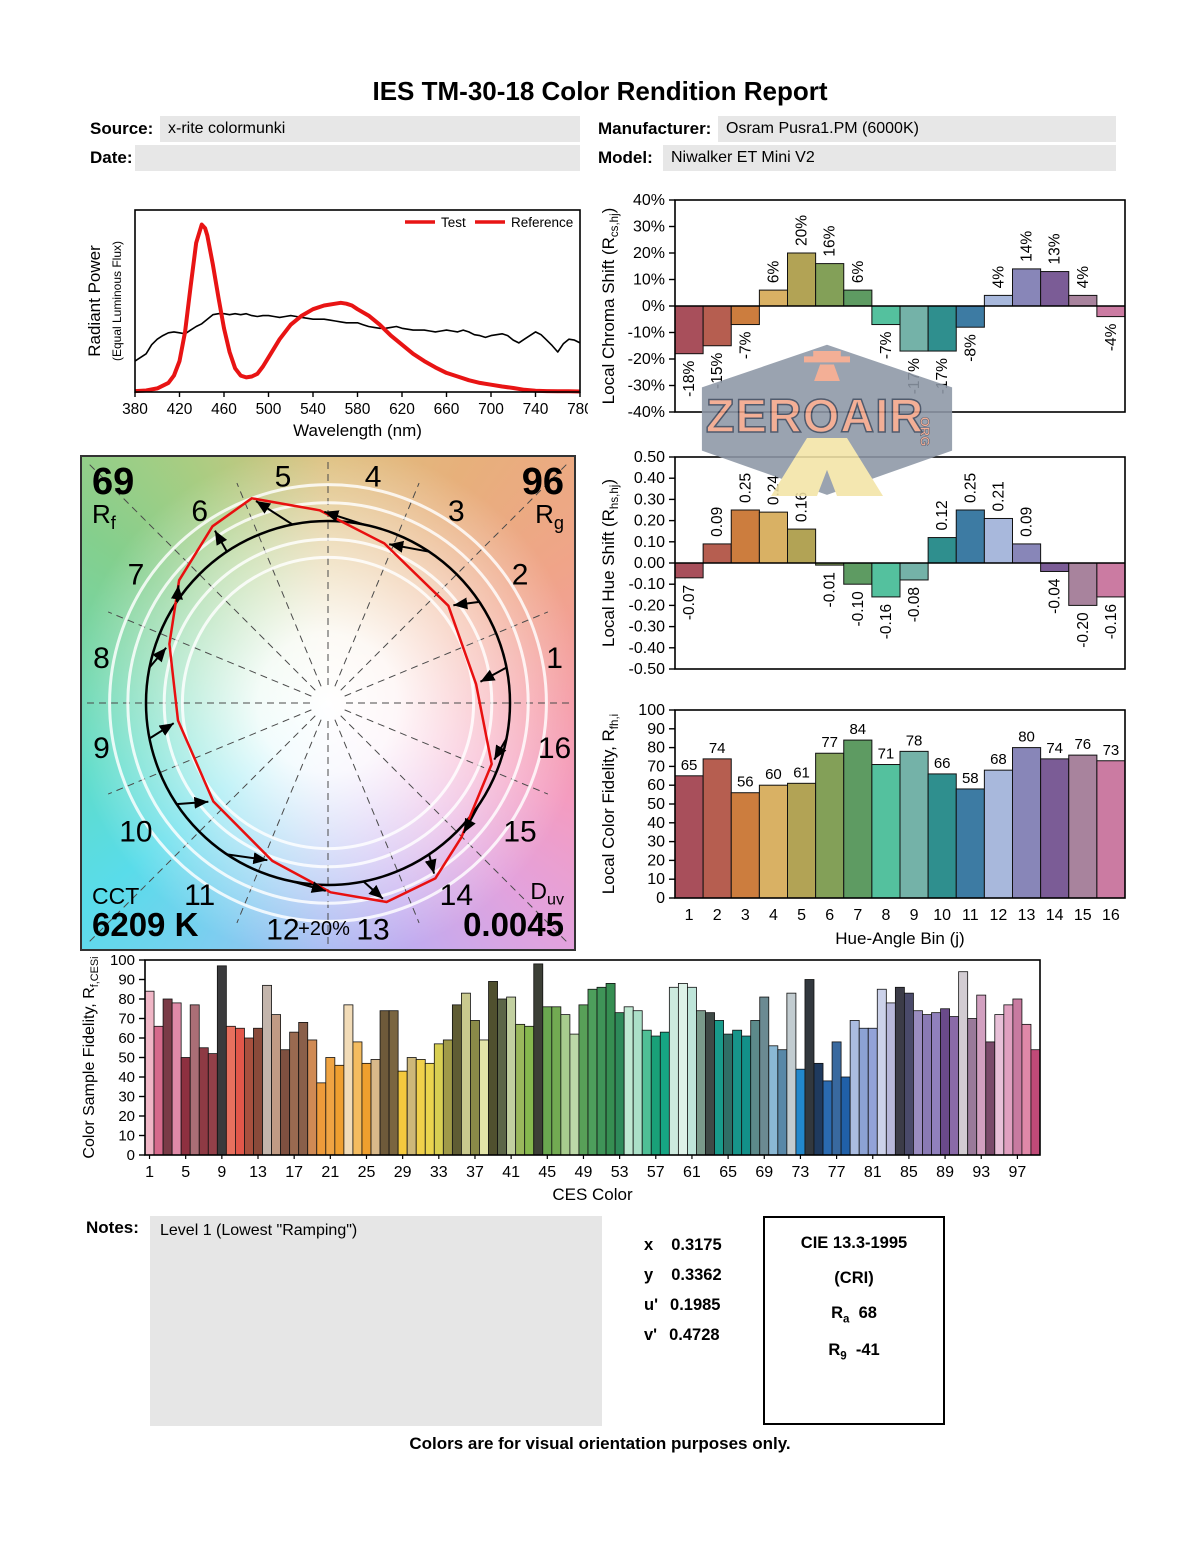  Describe the element at coordinates (1055, 915) in the screenshot. I see `x-tick-label: 14` at that location.